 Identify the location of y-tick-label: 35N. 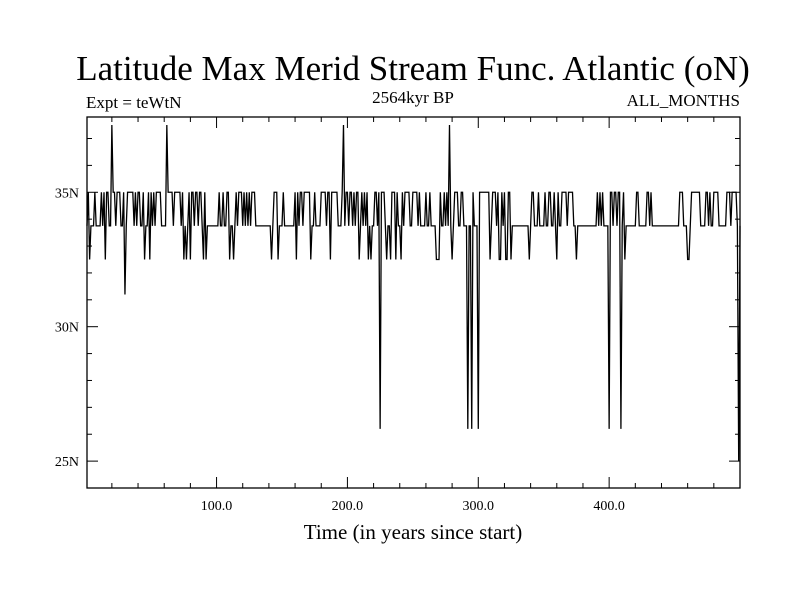
(67, 193).